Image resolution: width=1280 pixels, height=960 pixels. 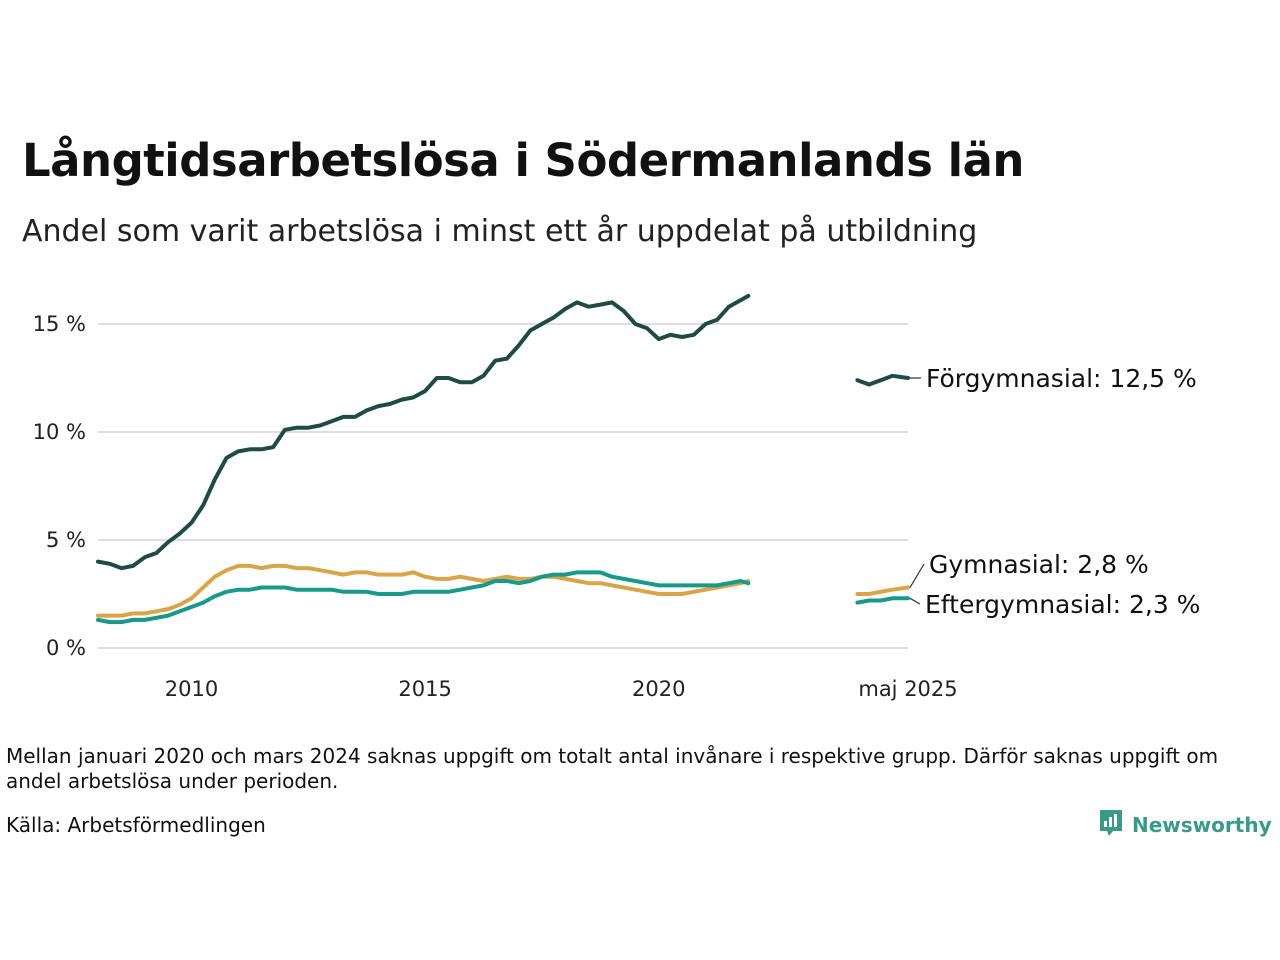 What do you see at coordinates (523, 160) in the screenshot?
I see `chart-title: Långtidsarbetslösa i Södermanlands län` at bounding box center [523, 160].